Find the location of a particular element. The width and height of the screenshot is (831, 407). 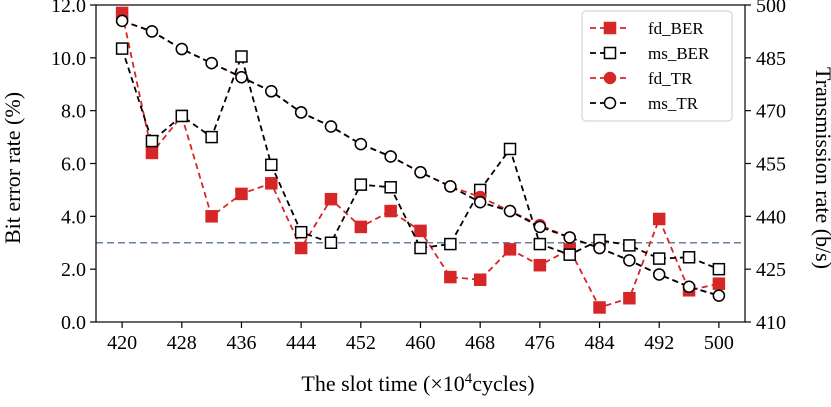

legend-label: ms_BER is located at coordinates (679, 53).